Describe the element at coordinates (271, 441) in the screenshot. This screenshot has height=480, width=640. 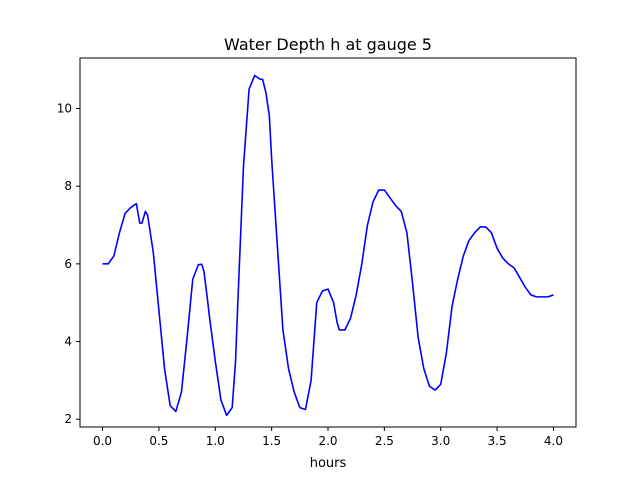
I see `x-tick-label: 1.5` at that location.